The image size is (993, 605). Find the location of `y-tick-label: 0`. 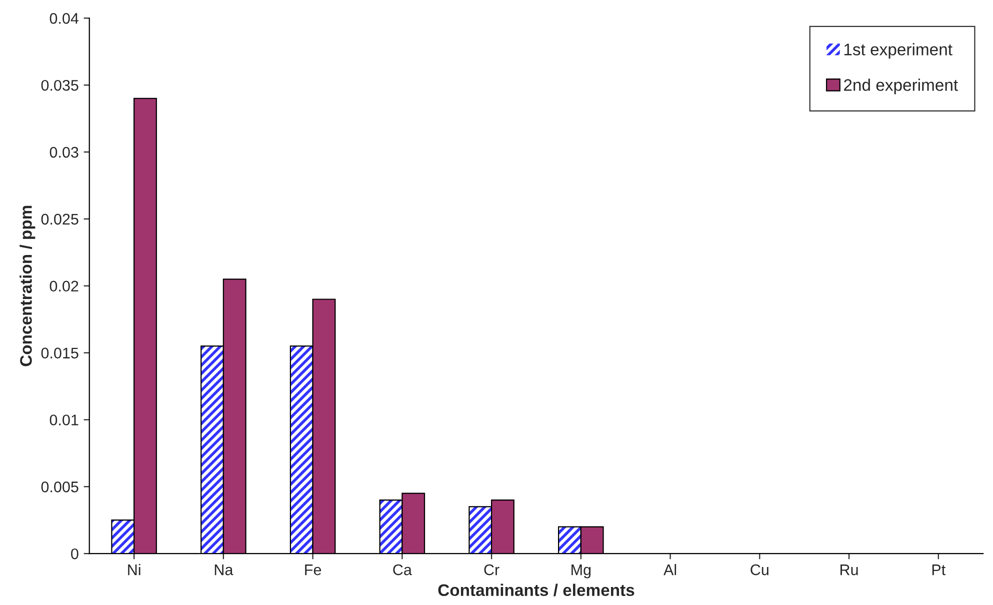

y-tick-label: 0 is located at coordinates (74, 554).